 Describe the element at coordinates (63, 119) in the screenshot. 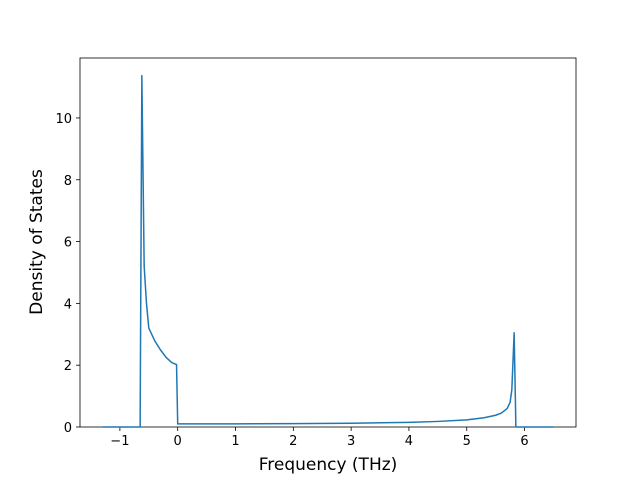

I see `y-tick-label: 10` at that location.